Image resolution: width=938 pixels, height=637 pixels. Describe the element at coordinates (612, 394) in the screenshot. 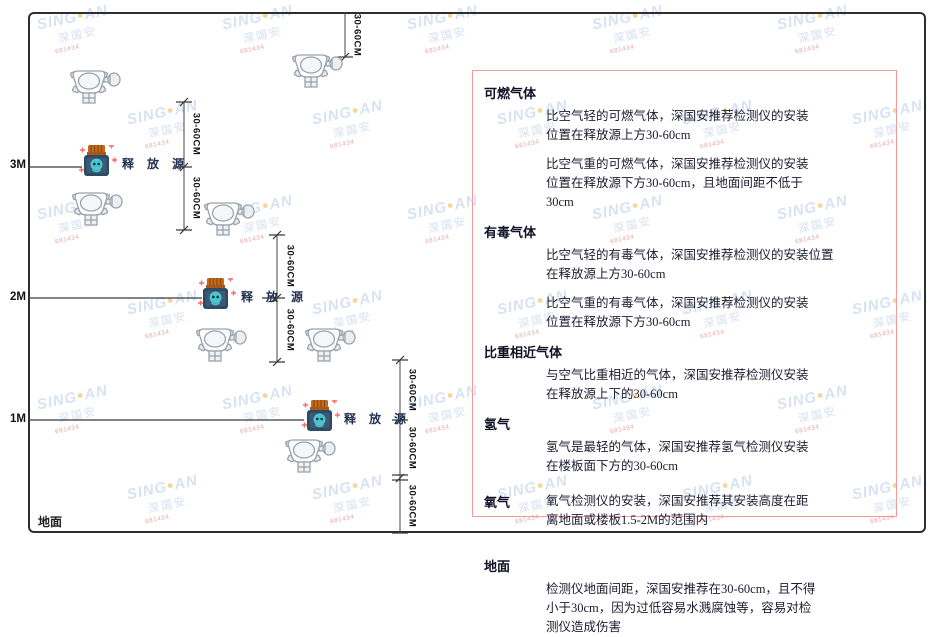

I see `text-line: 在释放源上下的30-60cm` at that location.